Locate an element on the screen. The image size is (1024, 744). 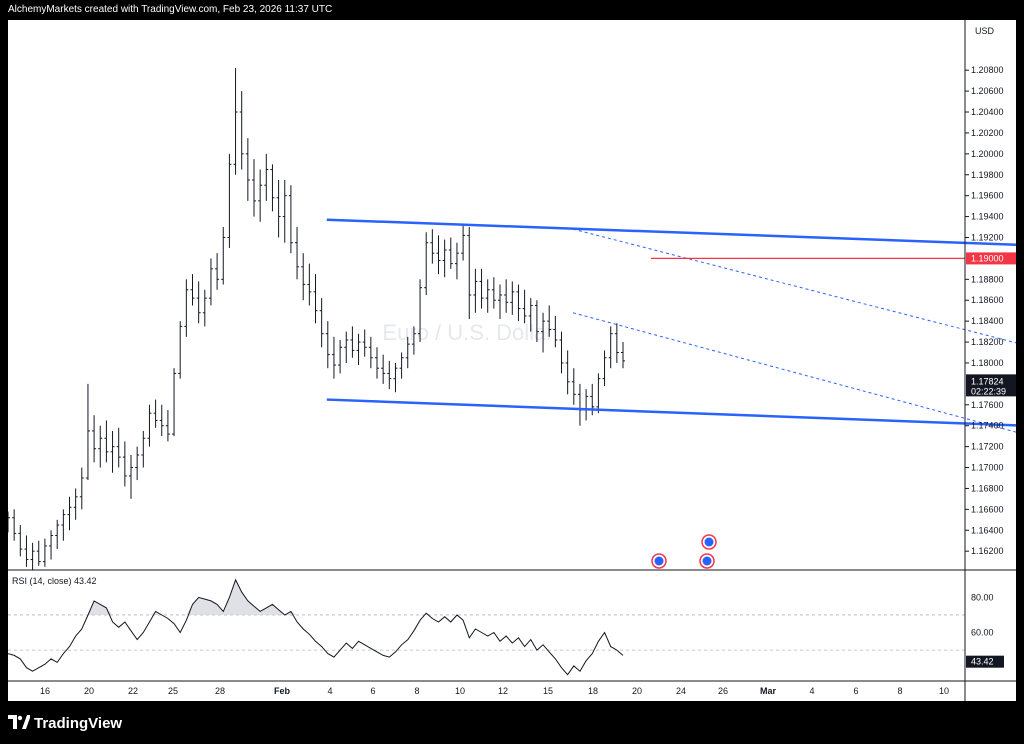
time-tick-label: 25 is located at coordinates (173, 691).